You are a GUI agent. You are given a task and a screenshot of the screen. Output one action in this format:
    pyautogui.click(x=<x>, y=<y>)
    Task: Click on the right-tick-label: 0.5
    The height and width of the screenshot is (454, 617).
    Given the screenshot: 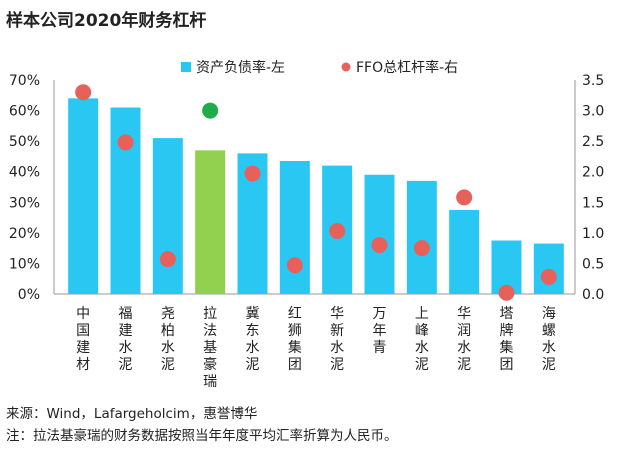 What is the action you would take?
    pyautogui.click(x=593, y=264)
    